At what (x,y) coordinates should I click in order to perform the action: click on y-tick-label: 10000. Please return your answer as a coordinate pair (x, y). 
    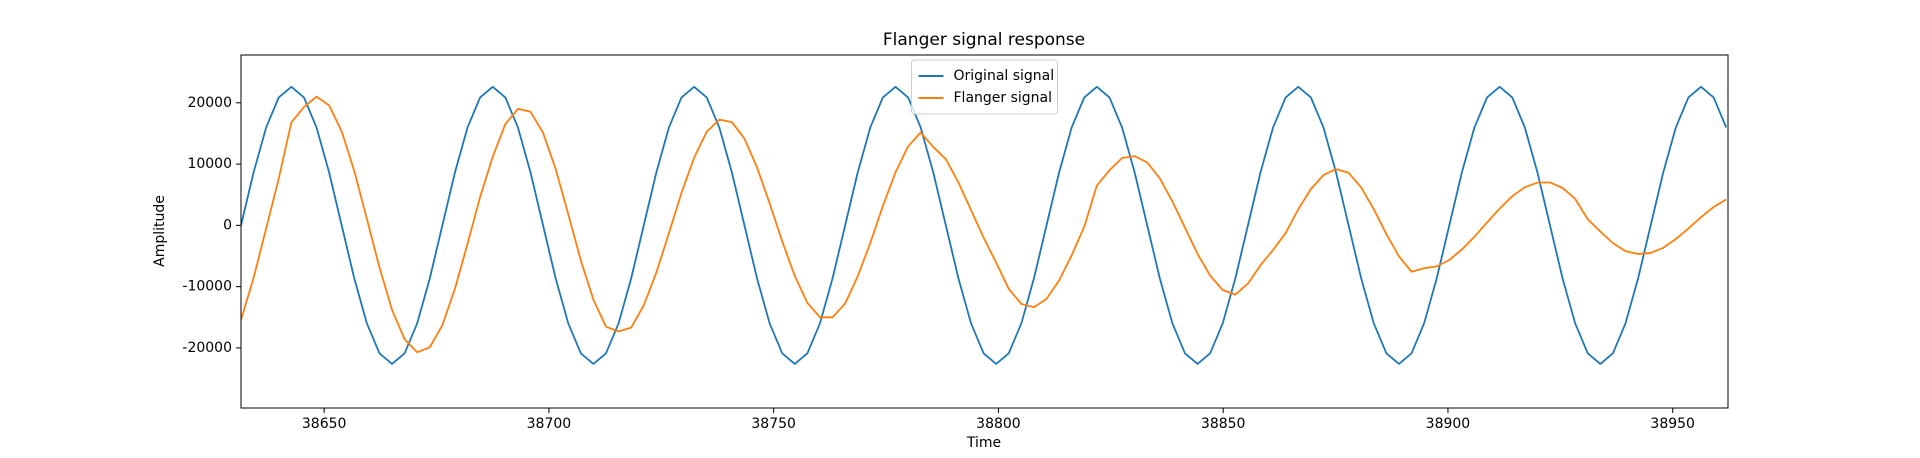
    Looking at the image, I should click on (209, 164).